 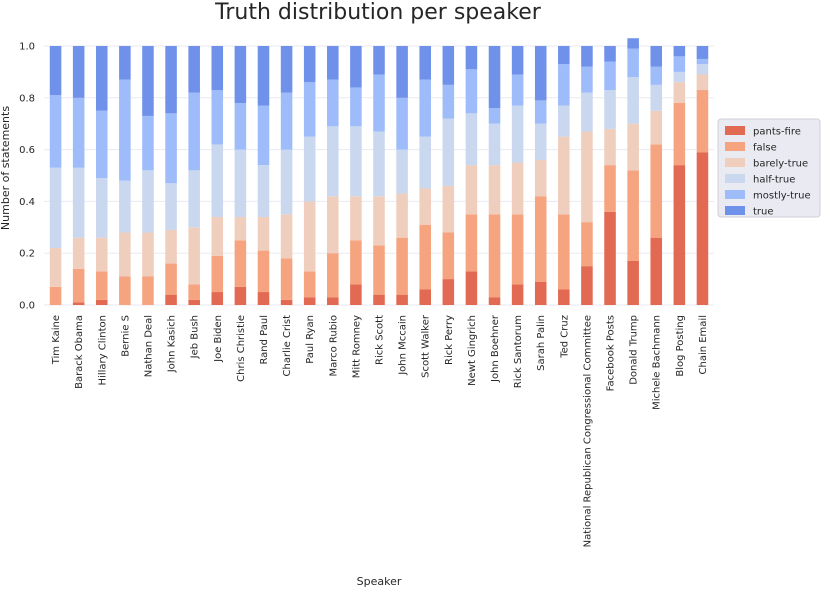 What do you see at coordinates (195, 337) in the screenshot?
I see `x-tick-label: Jeb Bush` at bounding box center [195, 337].